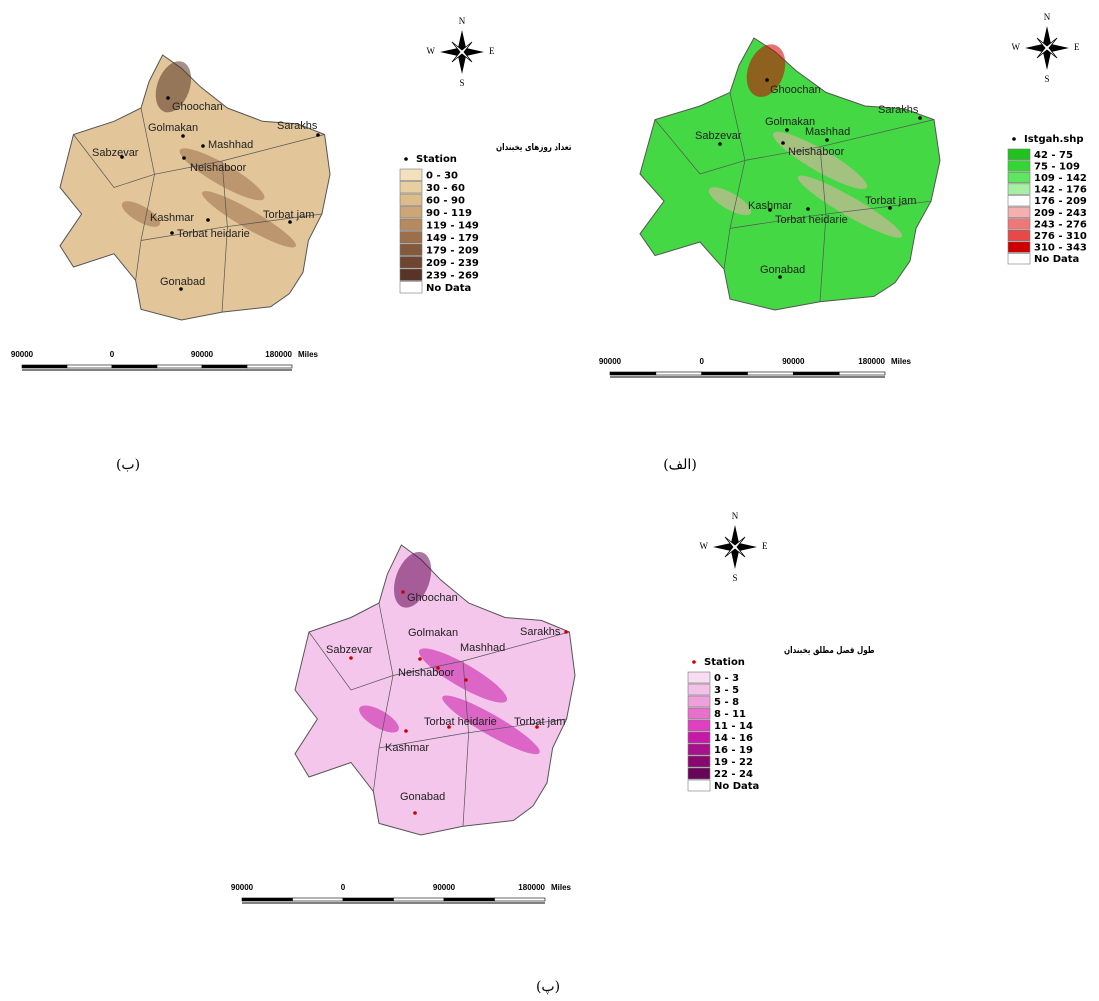 The width and height of the screenshot is (1099, 1001). I want to click on legend-label: 0 - 30, so click(442, 175).